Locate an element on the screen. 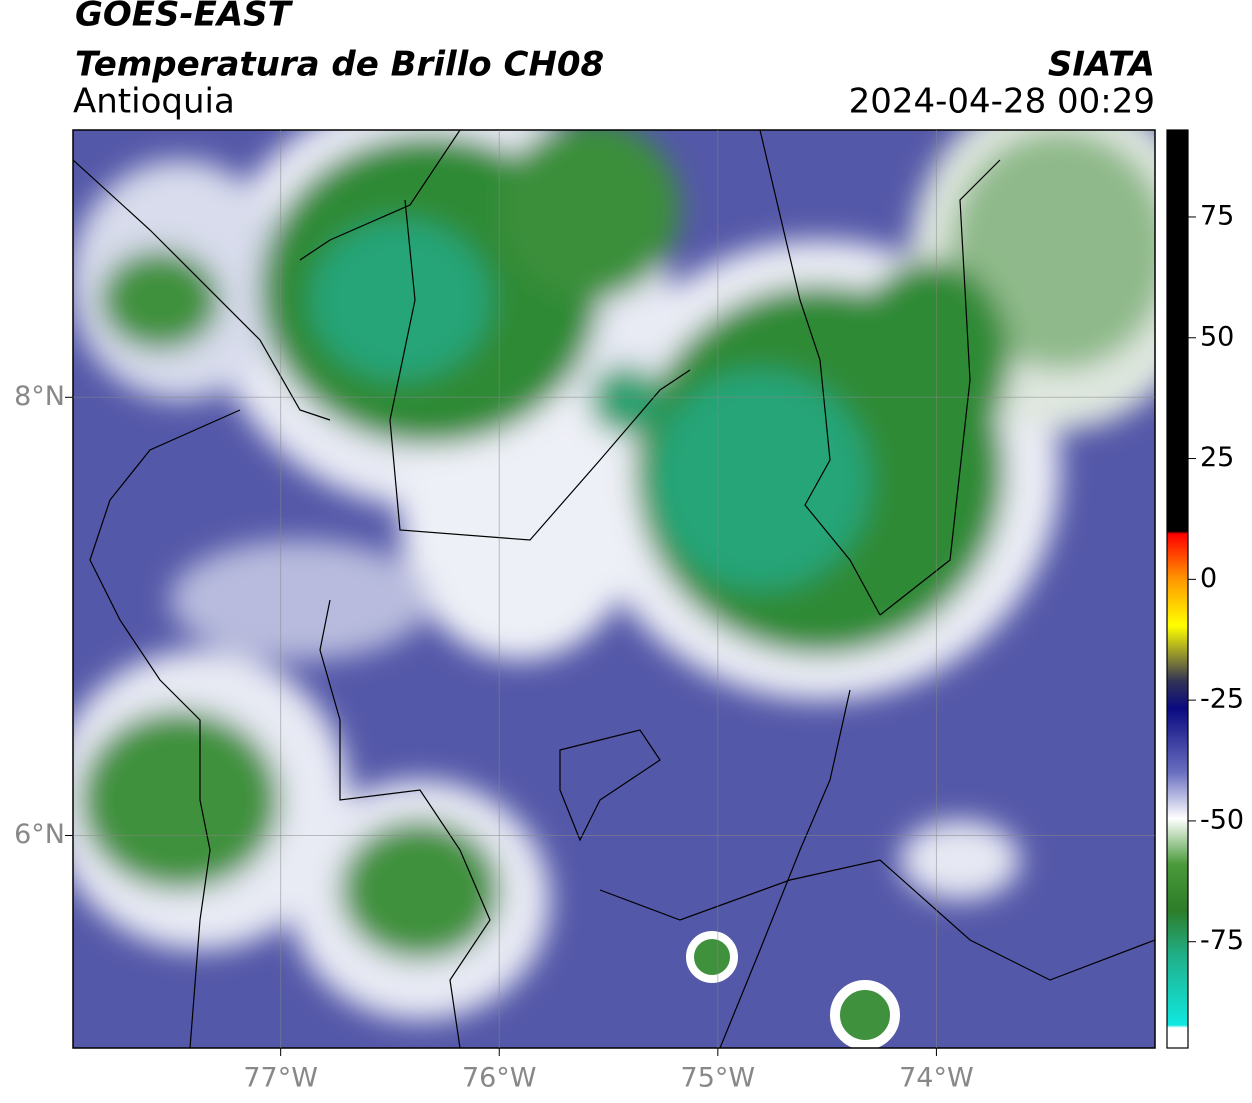 This screenshot has width=1252, height=1103. region: Antioquia is located at coordinates (154, 102).